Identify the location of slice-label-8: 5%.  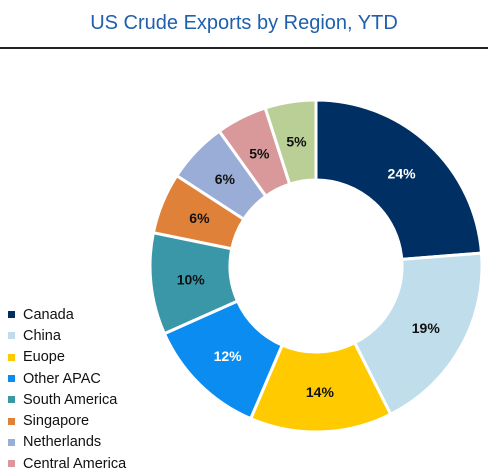
(259, 153).